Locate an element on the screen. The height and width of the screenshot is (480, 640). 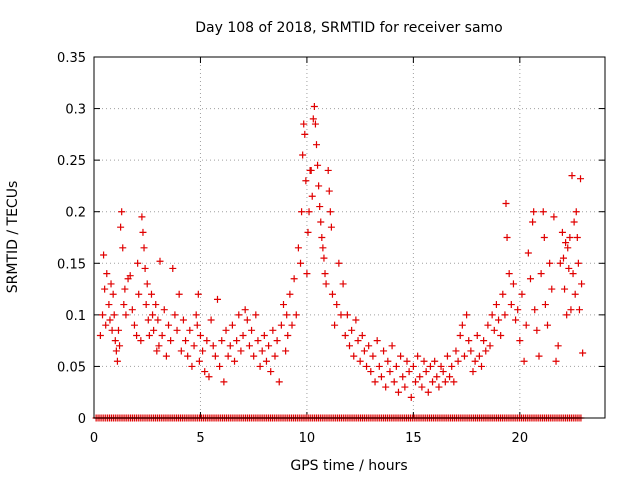
y-tick-label: 0.25 is located at coordinates (71, 161).